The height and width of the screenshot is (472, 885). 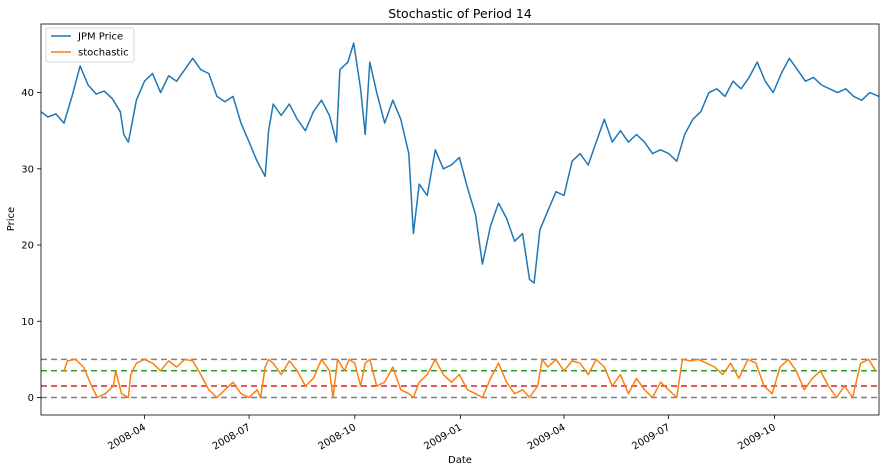 I want to click on chart-title: Stochastic of Period 14, so click(x=460, y=13).